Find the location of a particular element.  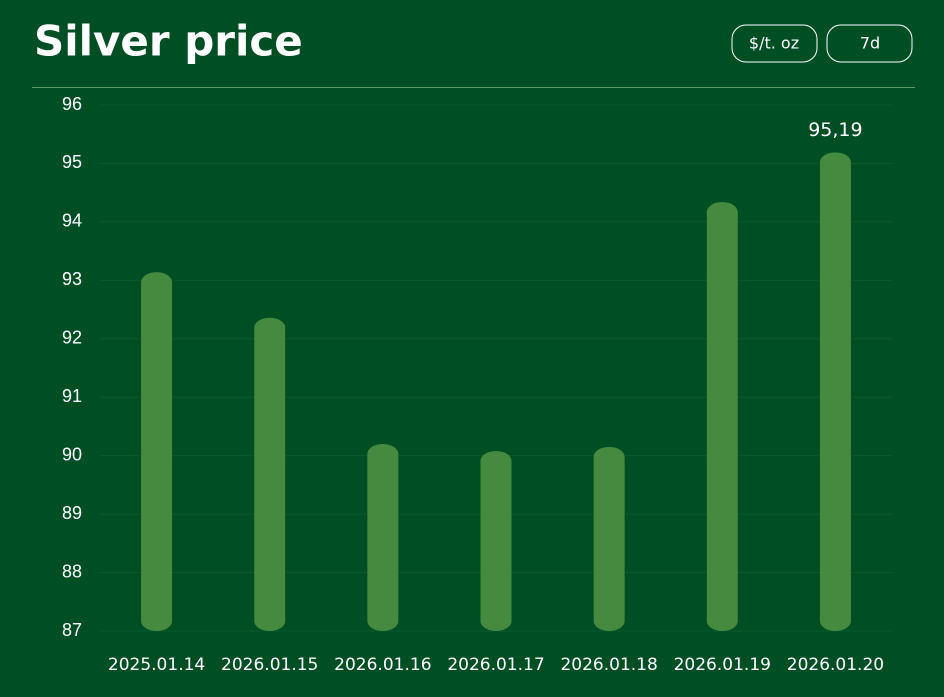

chart-title: Silver price is located at coordinates (168, 41).